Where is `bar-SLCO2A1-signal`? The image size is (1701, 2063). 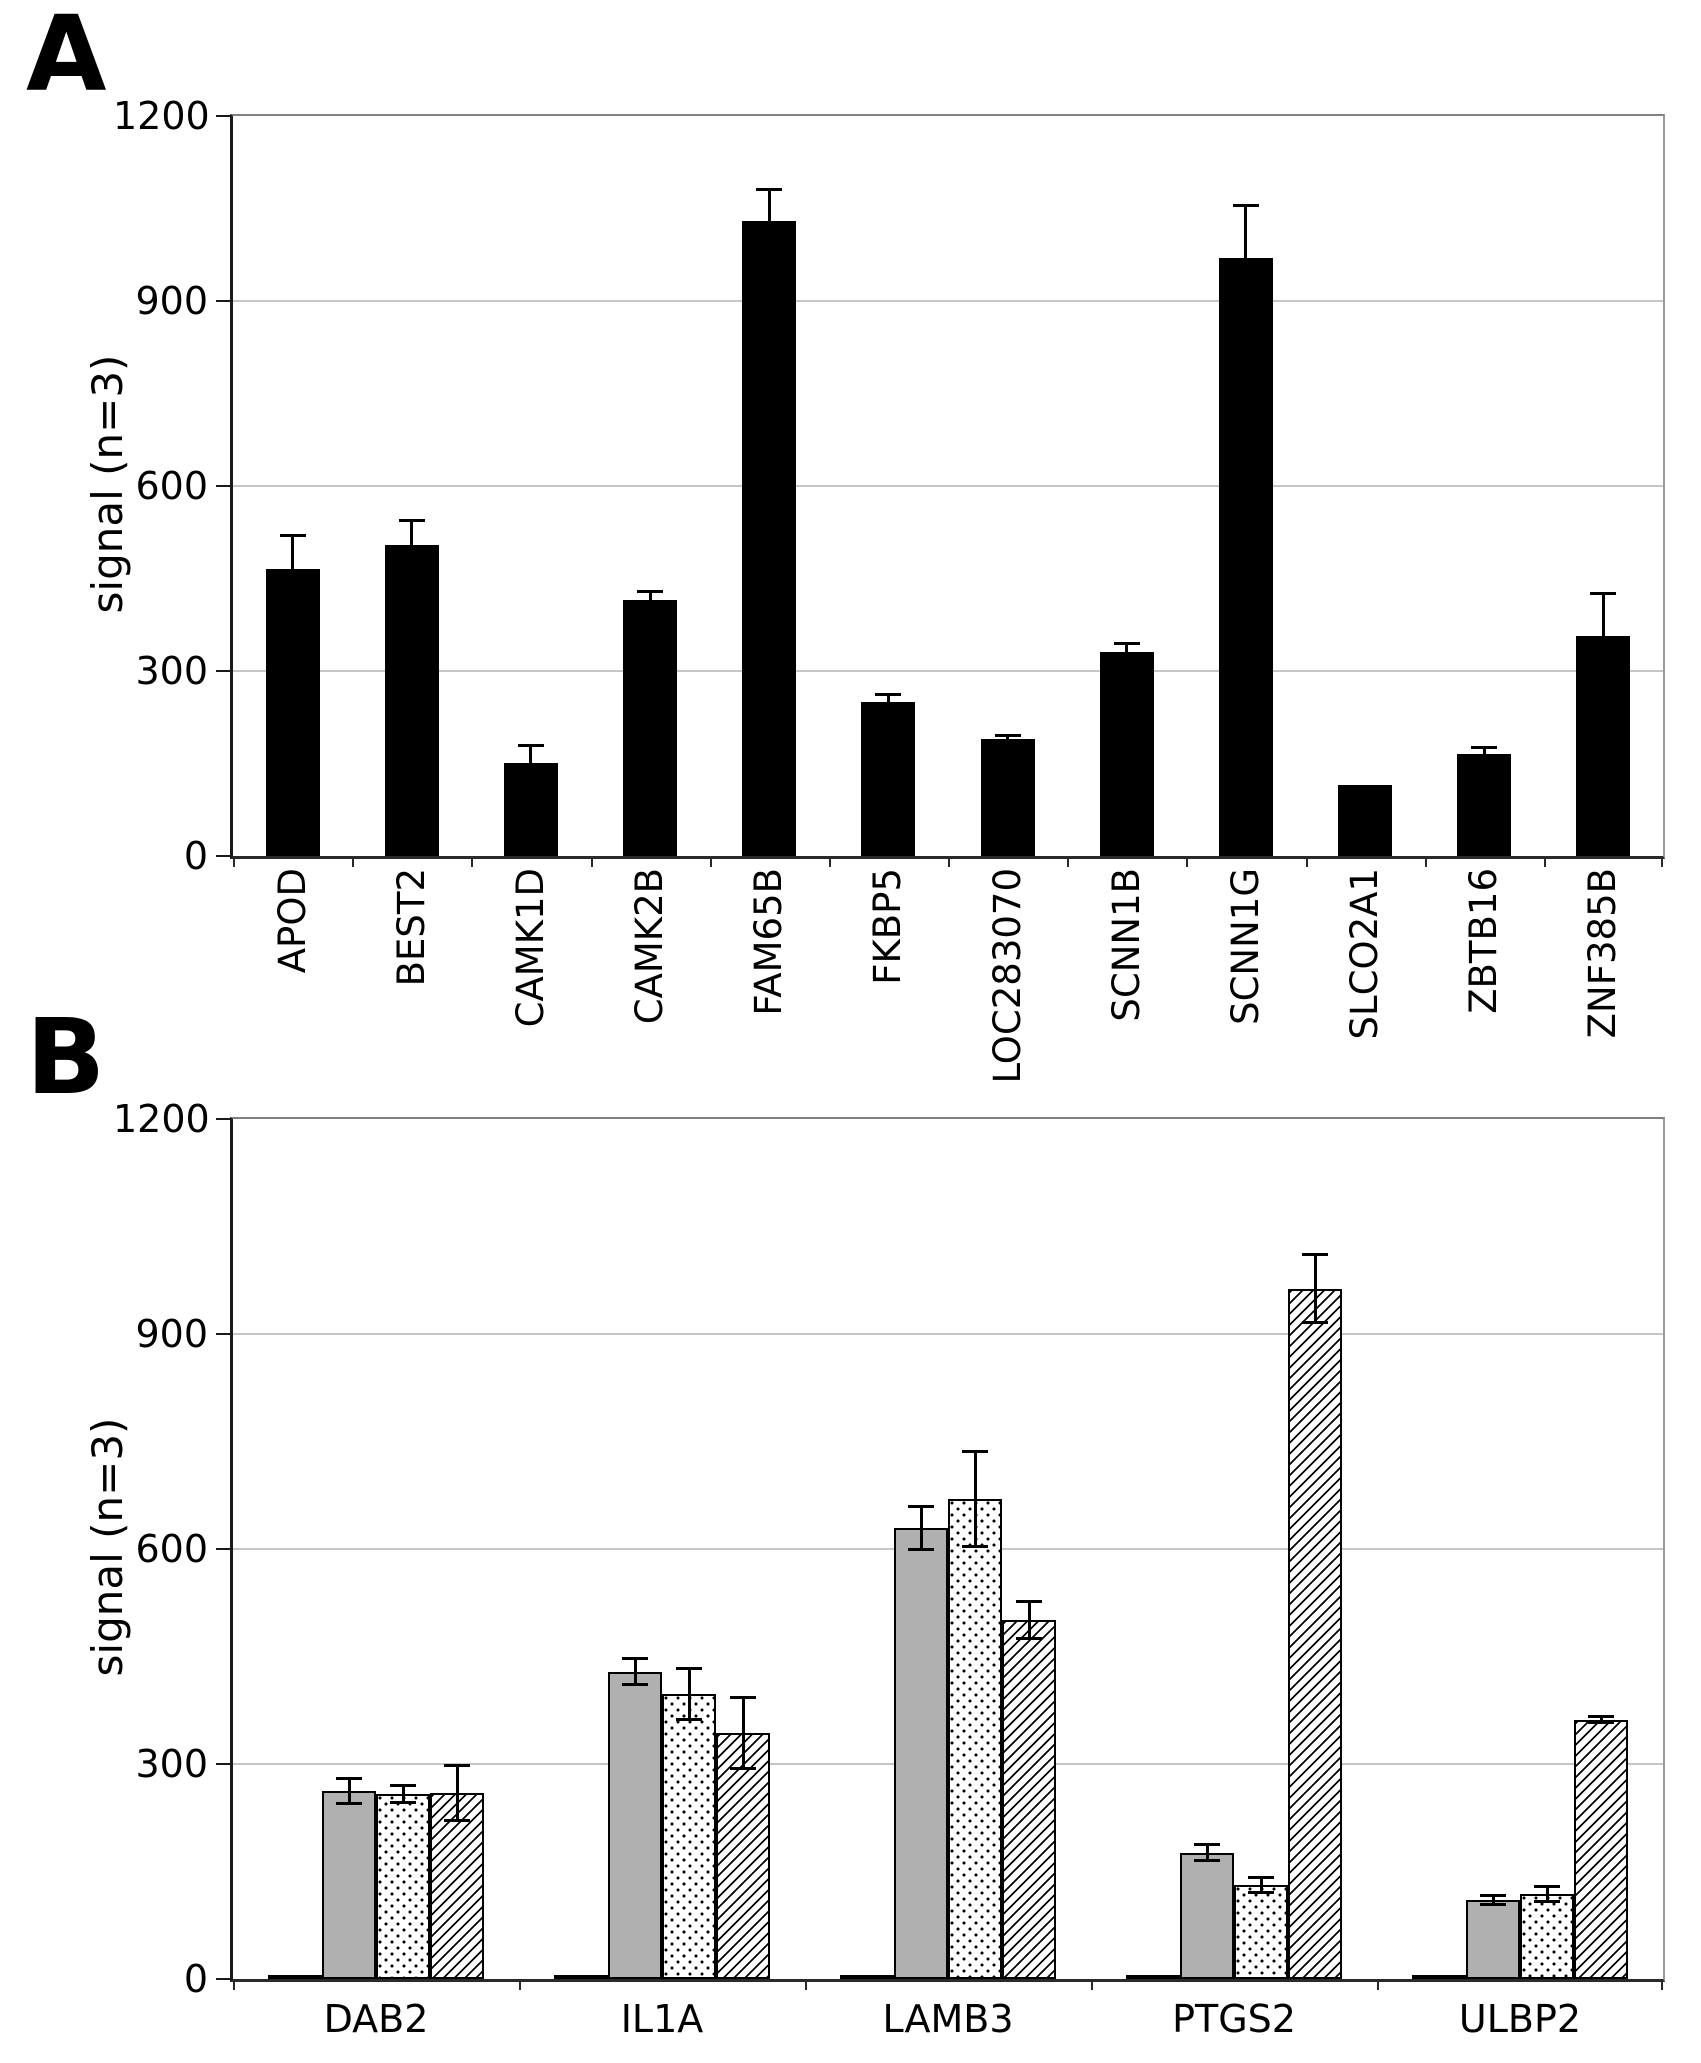 bar-SLCO2A1-signal is located at coordinates (1365, 820).